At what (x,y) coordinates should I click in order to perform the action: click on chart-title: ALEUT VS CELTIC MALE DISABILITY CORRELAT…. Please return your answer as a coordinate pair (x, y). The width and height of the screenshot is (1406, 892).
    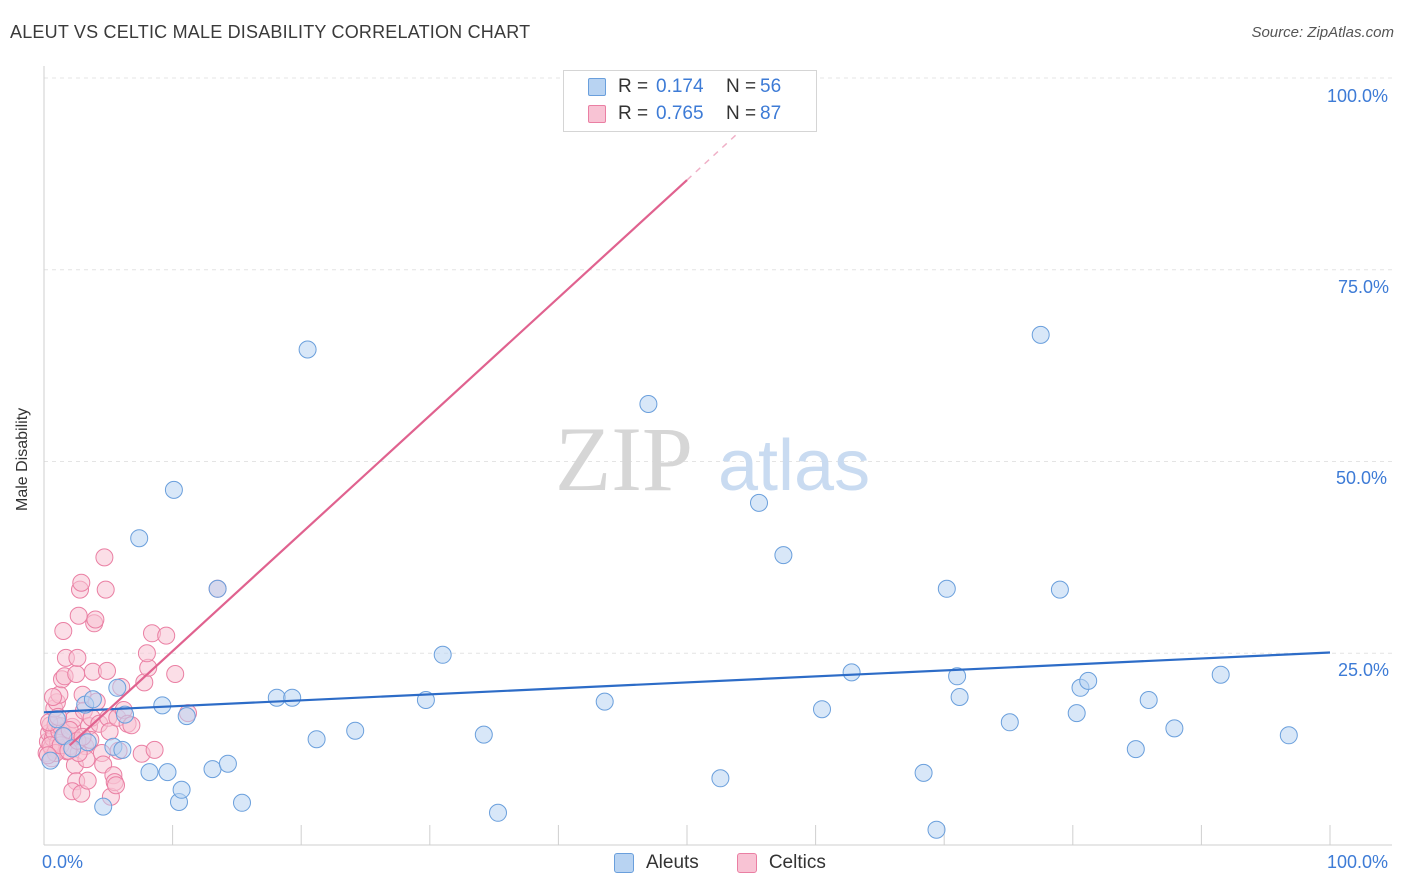
    Looking at the image, I should click on (270, 32).